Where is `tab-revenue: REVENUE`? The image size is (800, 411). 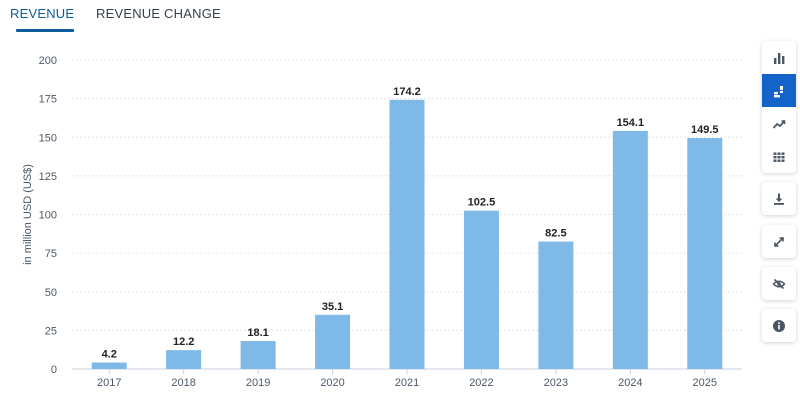 tab-revenue: REVENUE is located at coordinates (42, 13).